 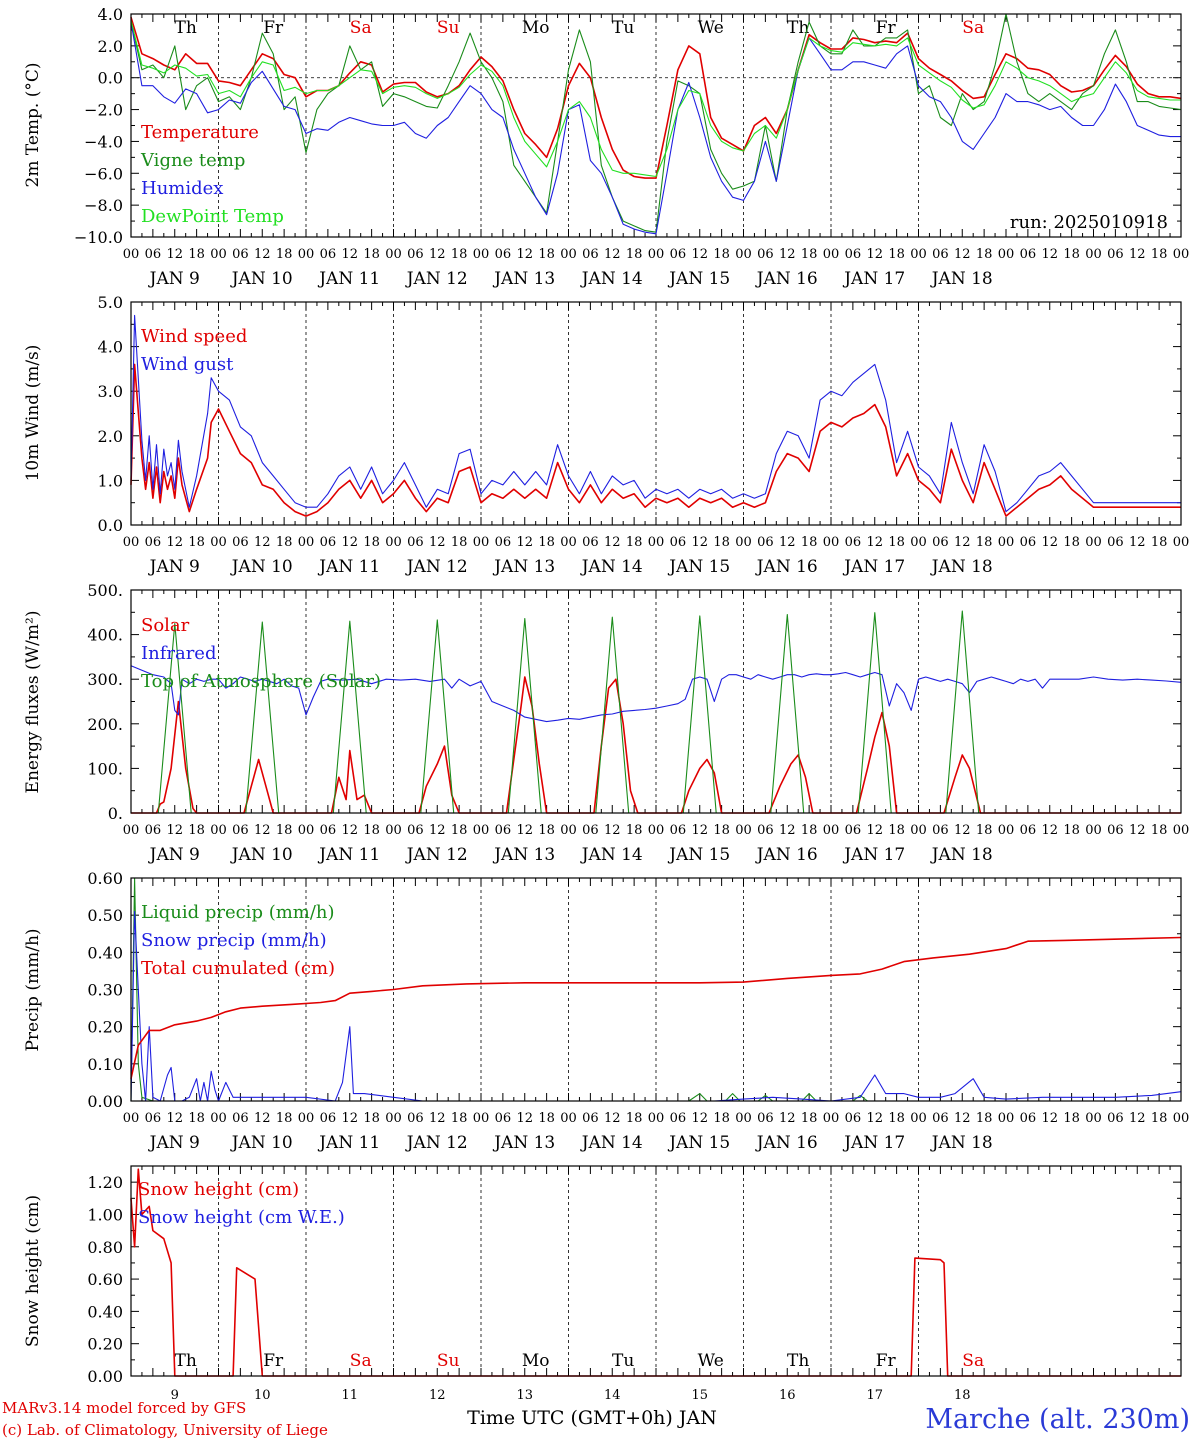 What do you see at coordinates (105, 952) in the screenshot?
I see `y-tick-label: 0.40` at bounding box center [105, 952].